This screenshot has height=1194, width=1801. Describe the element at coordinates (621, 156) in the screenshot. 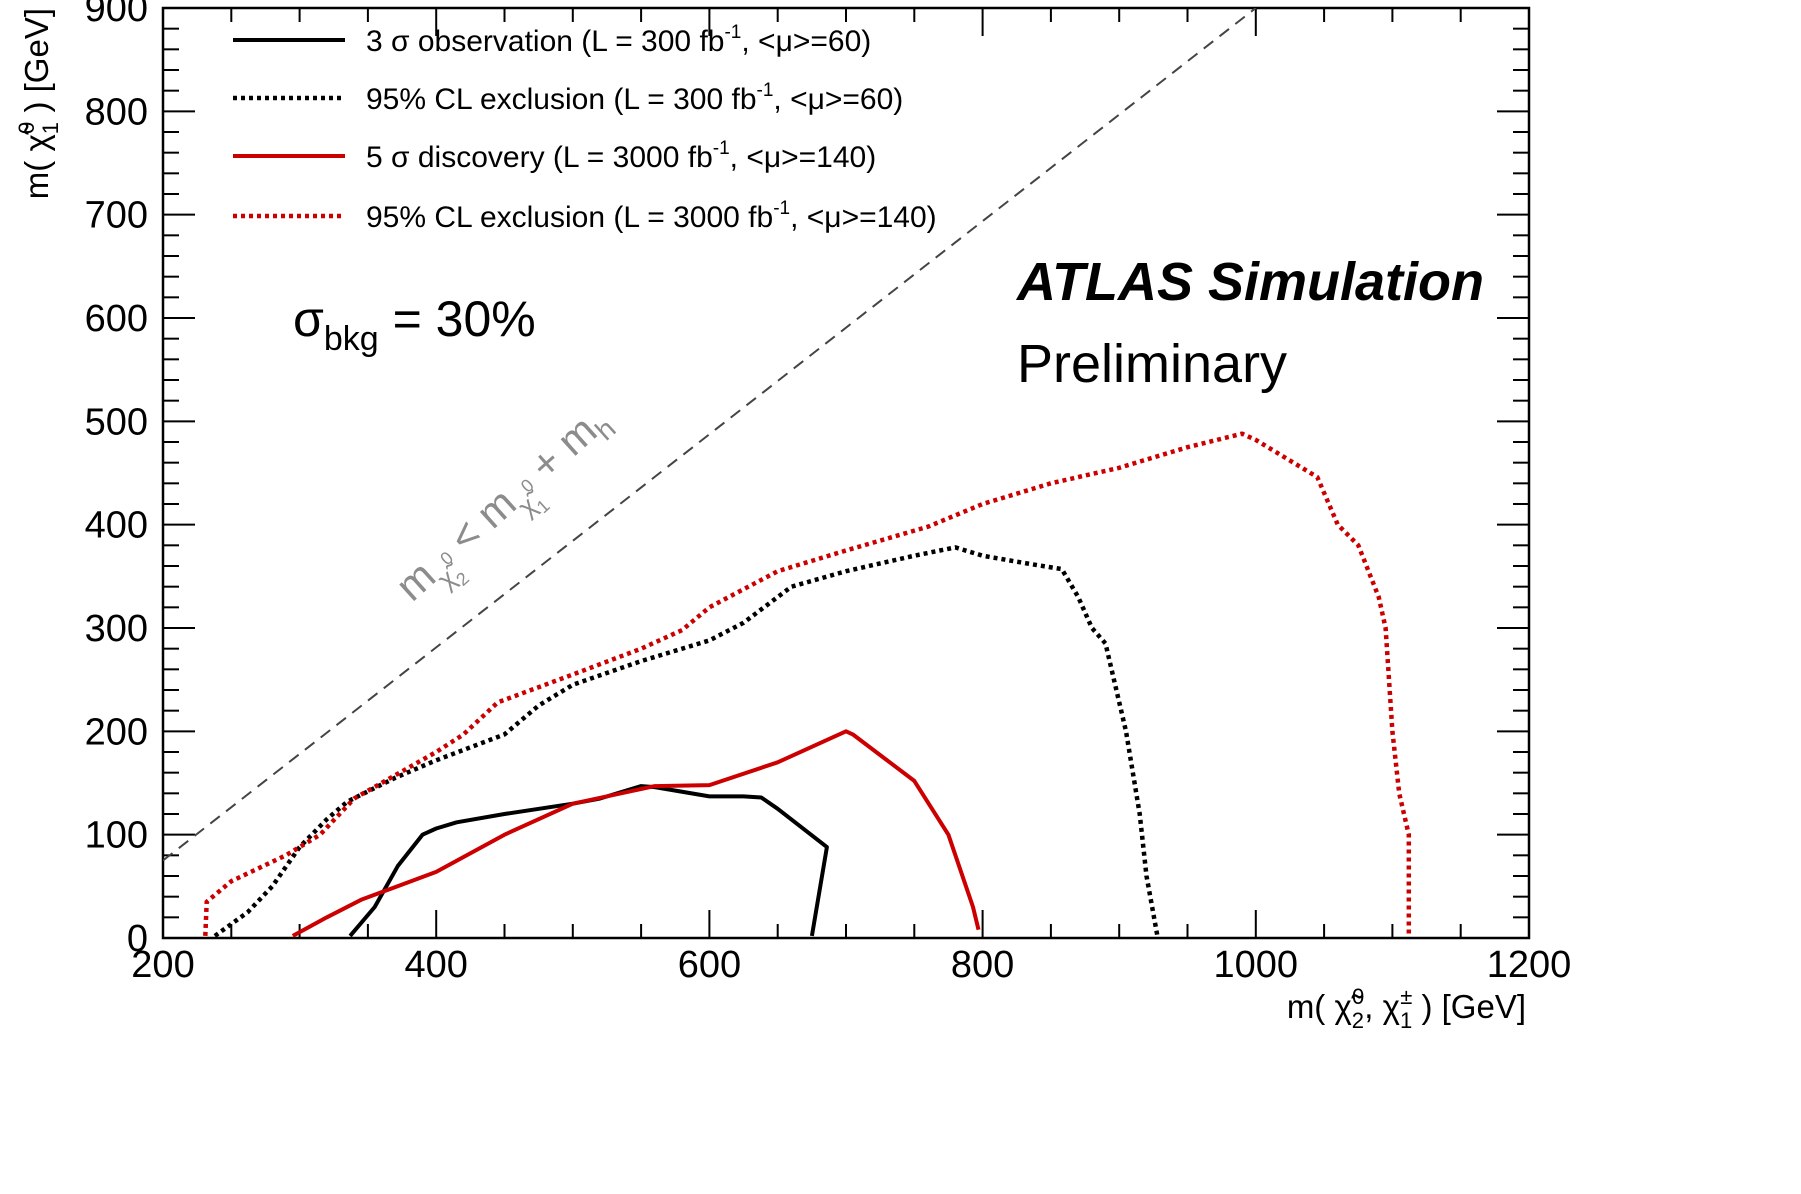

I see `legend-label-3: 5 σ discovery (L = 3000 fb-1, <μ>=140)` at that location.